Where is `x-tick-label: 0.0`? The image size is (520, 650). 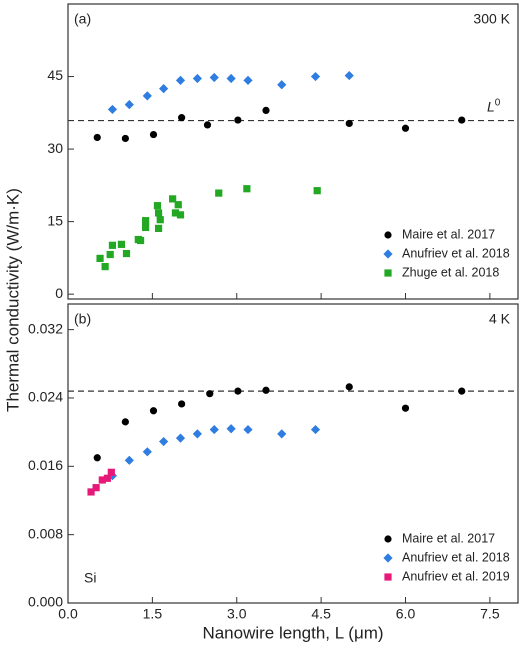
x-tick-label: 0.0 is located at coordinates (68, 614).